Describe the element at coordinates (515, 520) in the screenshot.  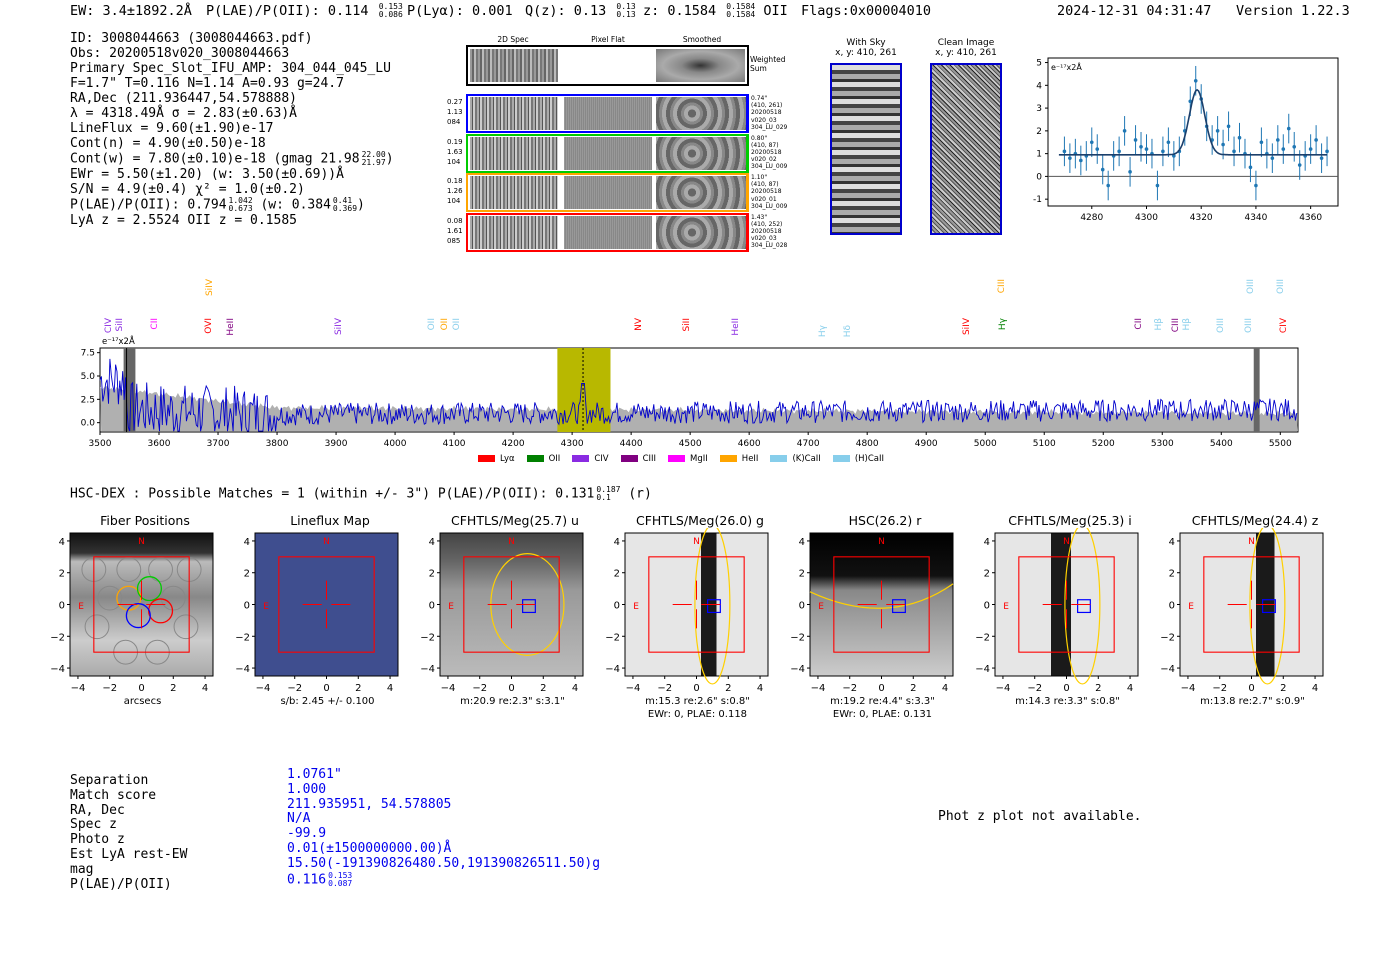
I see `panel-title: CFHTLS/Meg(25.7) u` at that location.